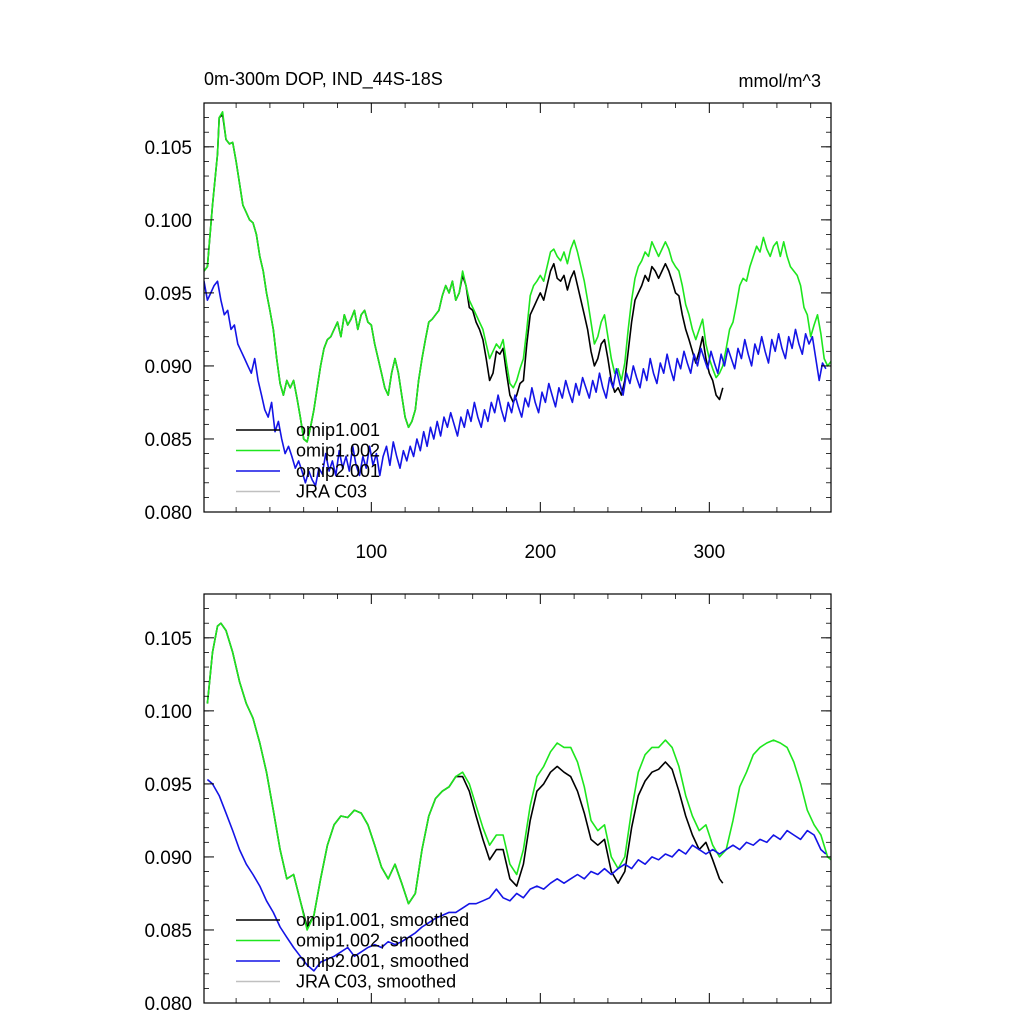 This screenshot has height=1029, width=1024. I want to click on chart-title: 0m-300m DOP, IND_44S-18S, so click(323, 79).